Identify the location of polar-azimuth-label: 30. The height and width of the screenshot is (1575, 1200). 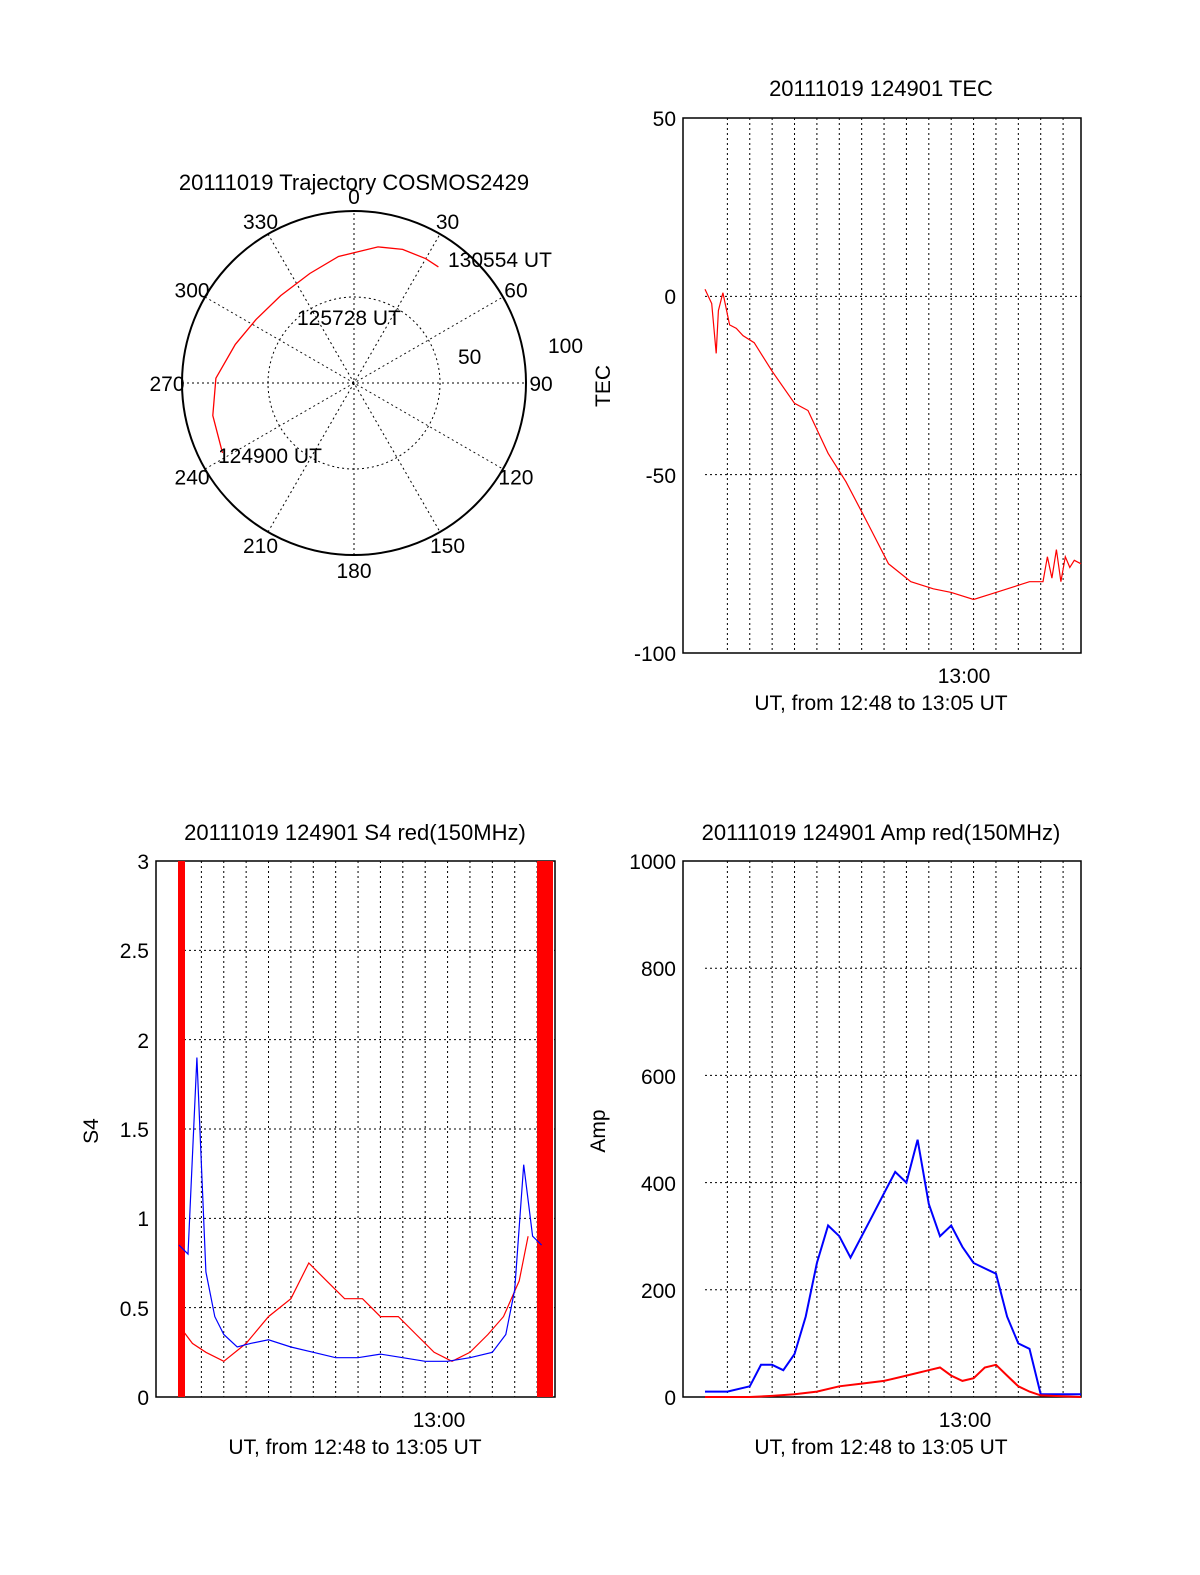
(447, 222).